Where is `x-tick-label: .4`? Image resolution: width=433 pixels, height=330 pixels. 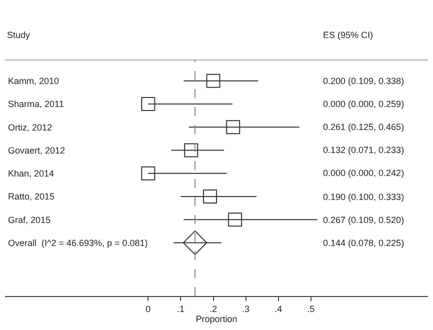 x-tick-label: .4 is located at coordinates (278, 309).